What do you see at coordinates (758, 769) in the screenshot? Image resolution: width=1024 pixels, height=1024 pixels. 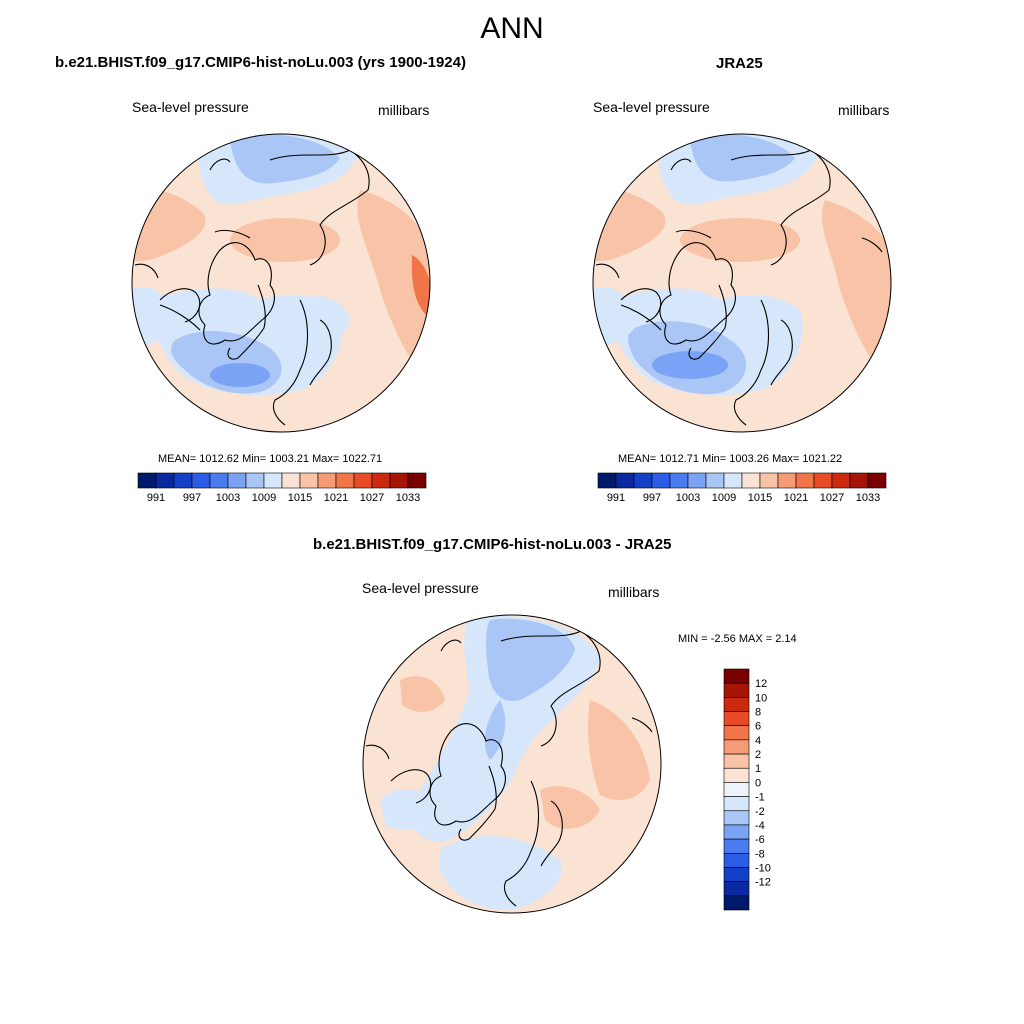 I see `colorbar-tick-label: 1` at bounding box center [758, 769].